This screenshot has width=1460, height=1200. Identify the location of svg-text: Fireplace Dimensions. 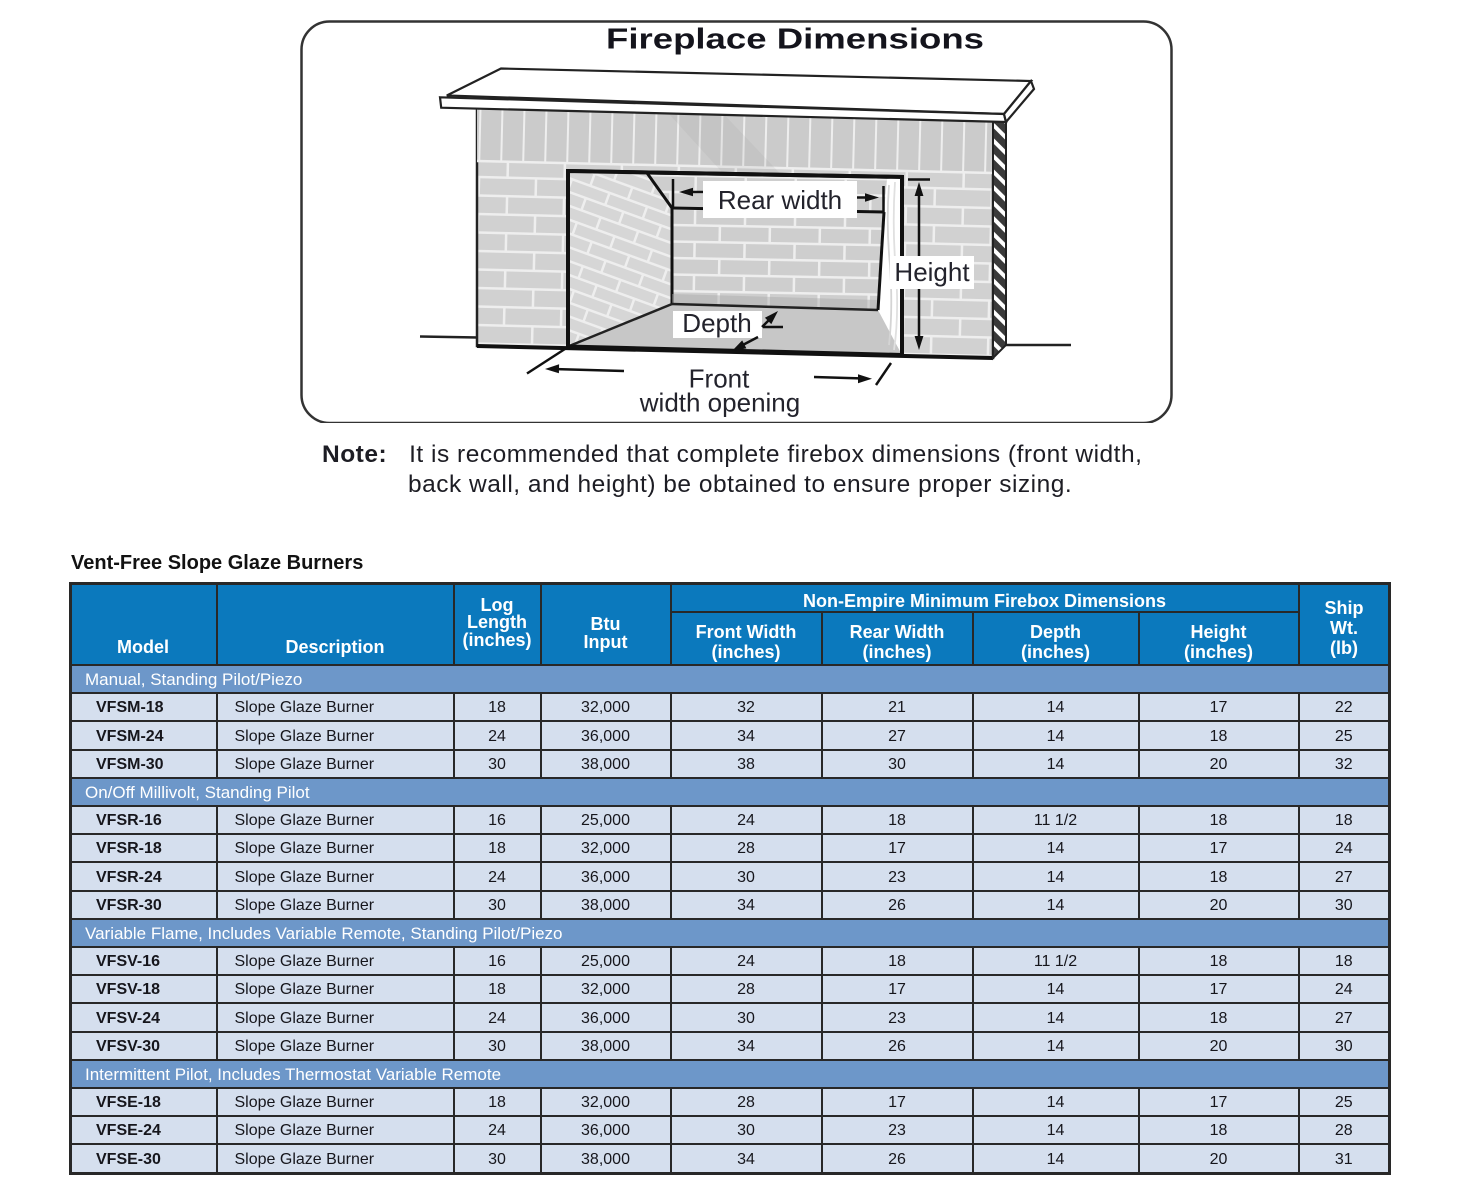
(795, 40).